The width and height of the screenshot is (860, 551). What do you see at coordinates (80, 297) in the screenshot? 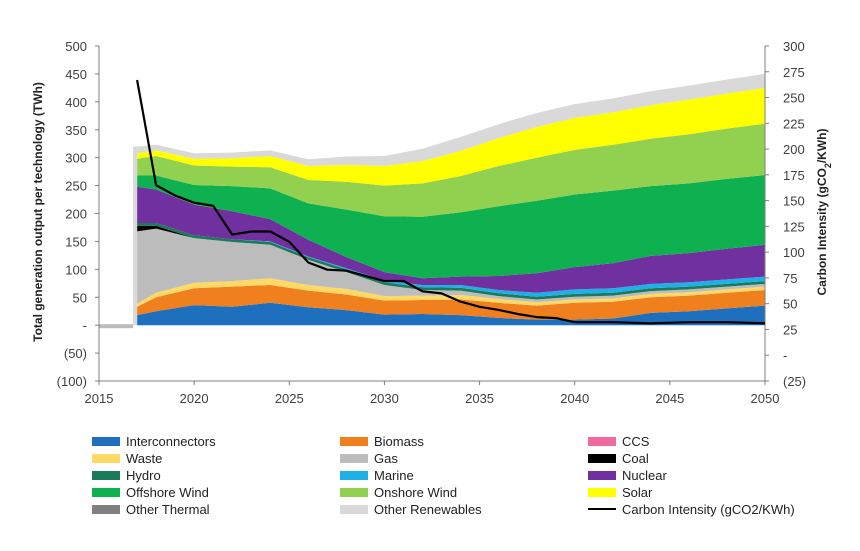
I see `y-tick-label: 50` at bounding box center [80, 297].